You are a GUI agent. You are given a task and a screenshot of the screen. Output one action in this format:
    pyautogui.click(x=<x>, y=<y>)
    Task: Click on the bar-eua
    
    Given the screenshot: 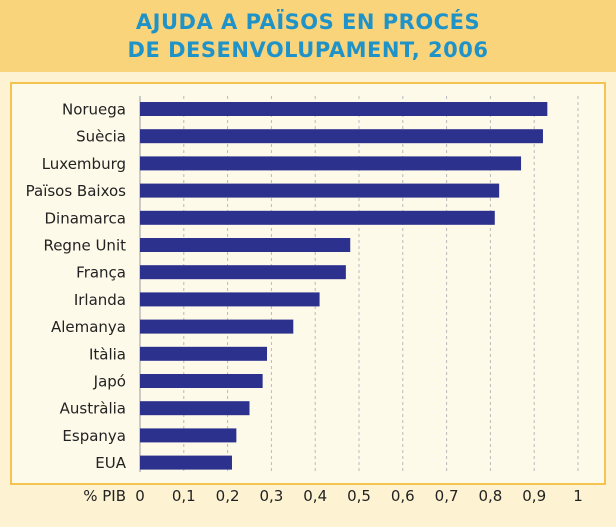 What is the action you would take?
    pyautogui.click(x=186, y=462)
    